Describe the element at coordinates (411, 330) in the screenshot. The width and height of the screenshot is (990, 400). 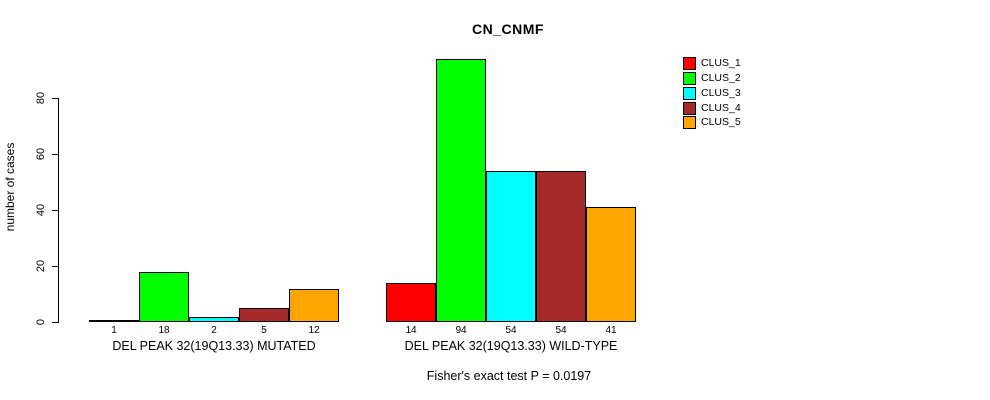
I see `bar-value-label: 14` at that location.